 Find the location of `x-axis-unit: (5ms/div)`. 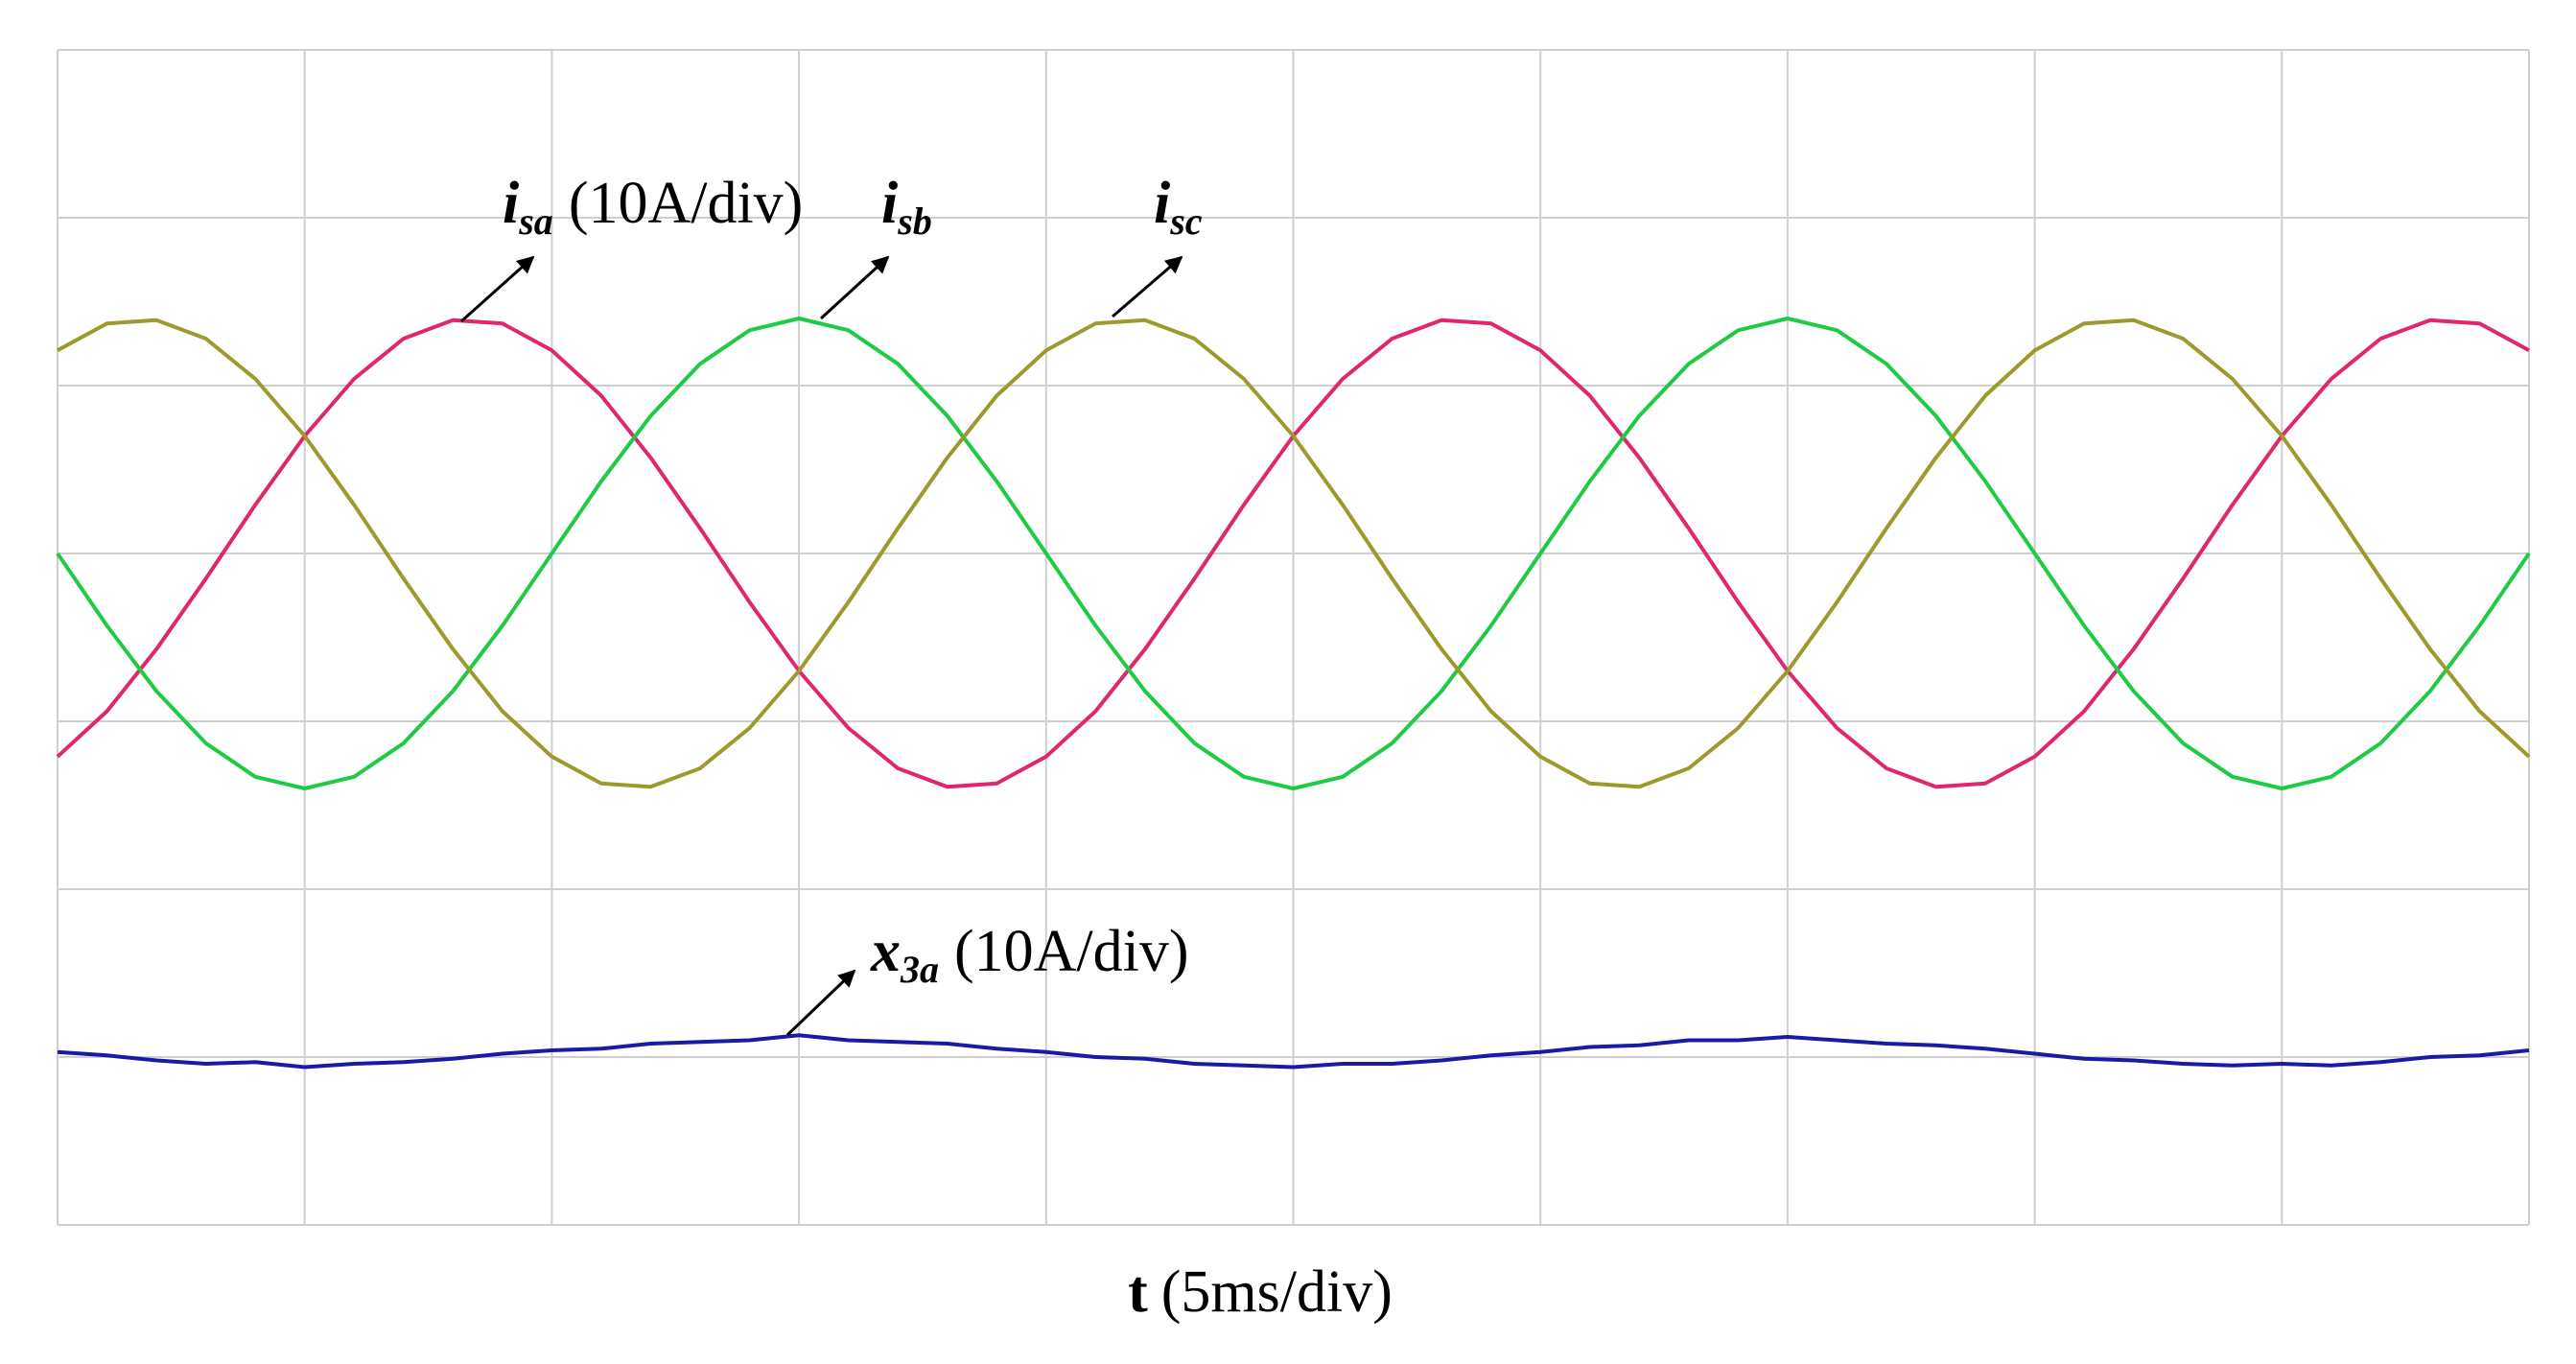

x-axis-unit: (5ms/div) is located at coordinates (1277, 1292).